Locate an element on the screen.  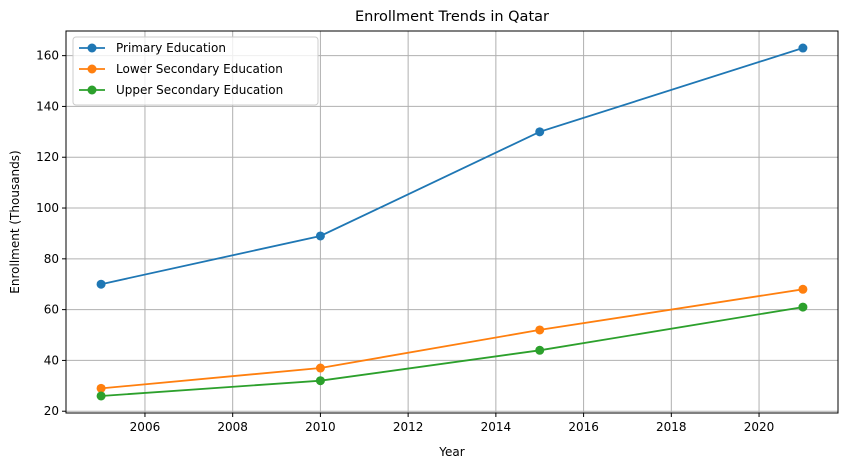
x-axis-label: Year is located at coordinates (451, 452).